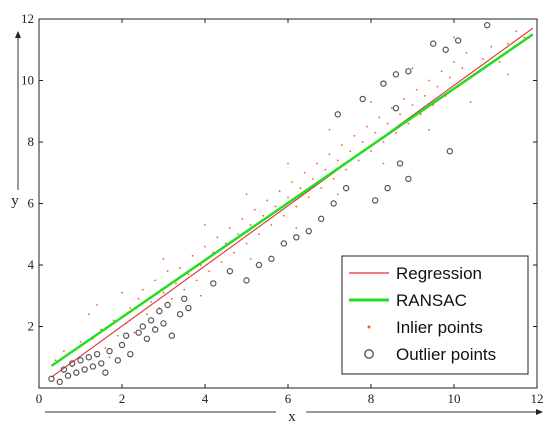 The width and height of the screenshot is (550, 428). I want to click on y-tick-label: 8, so click(31, 141).